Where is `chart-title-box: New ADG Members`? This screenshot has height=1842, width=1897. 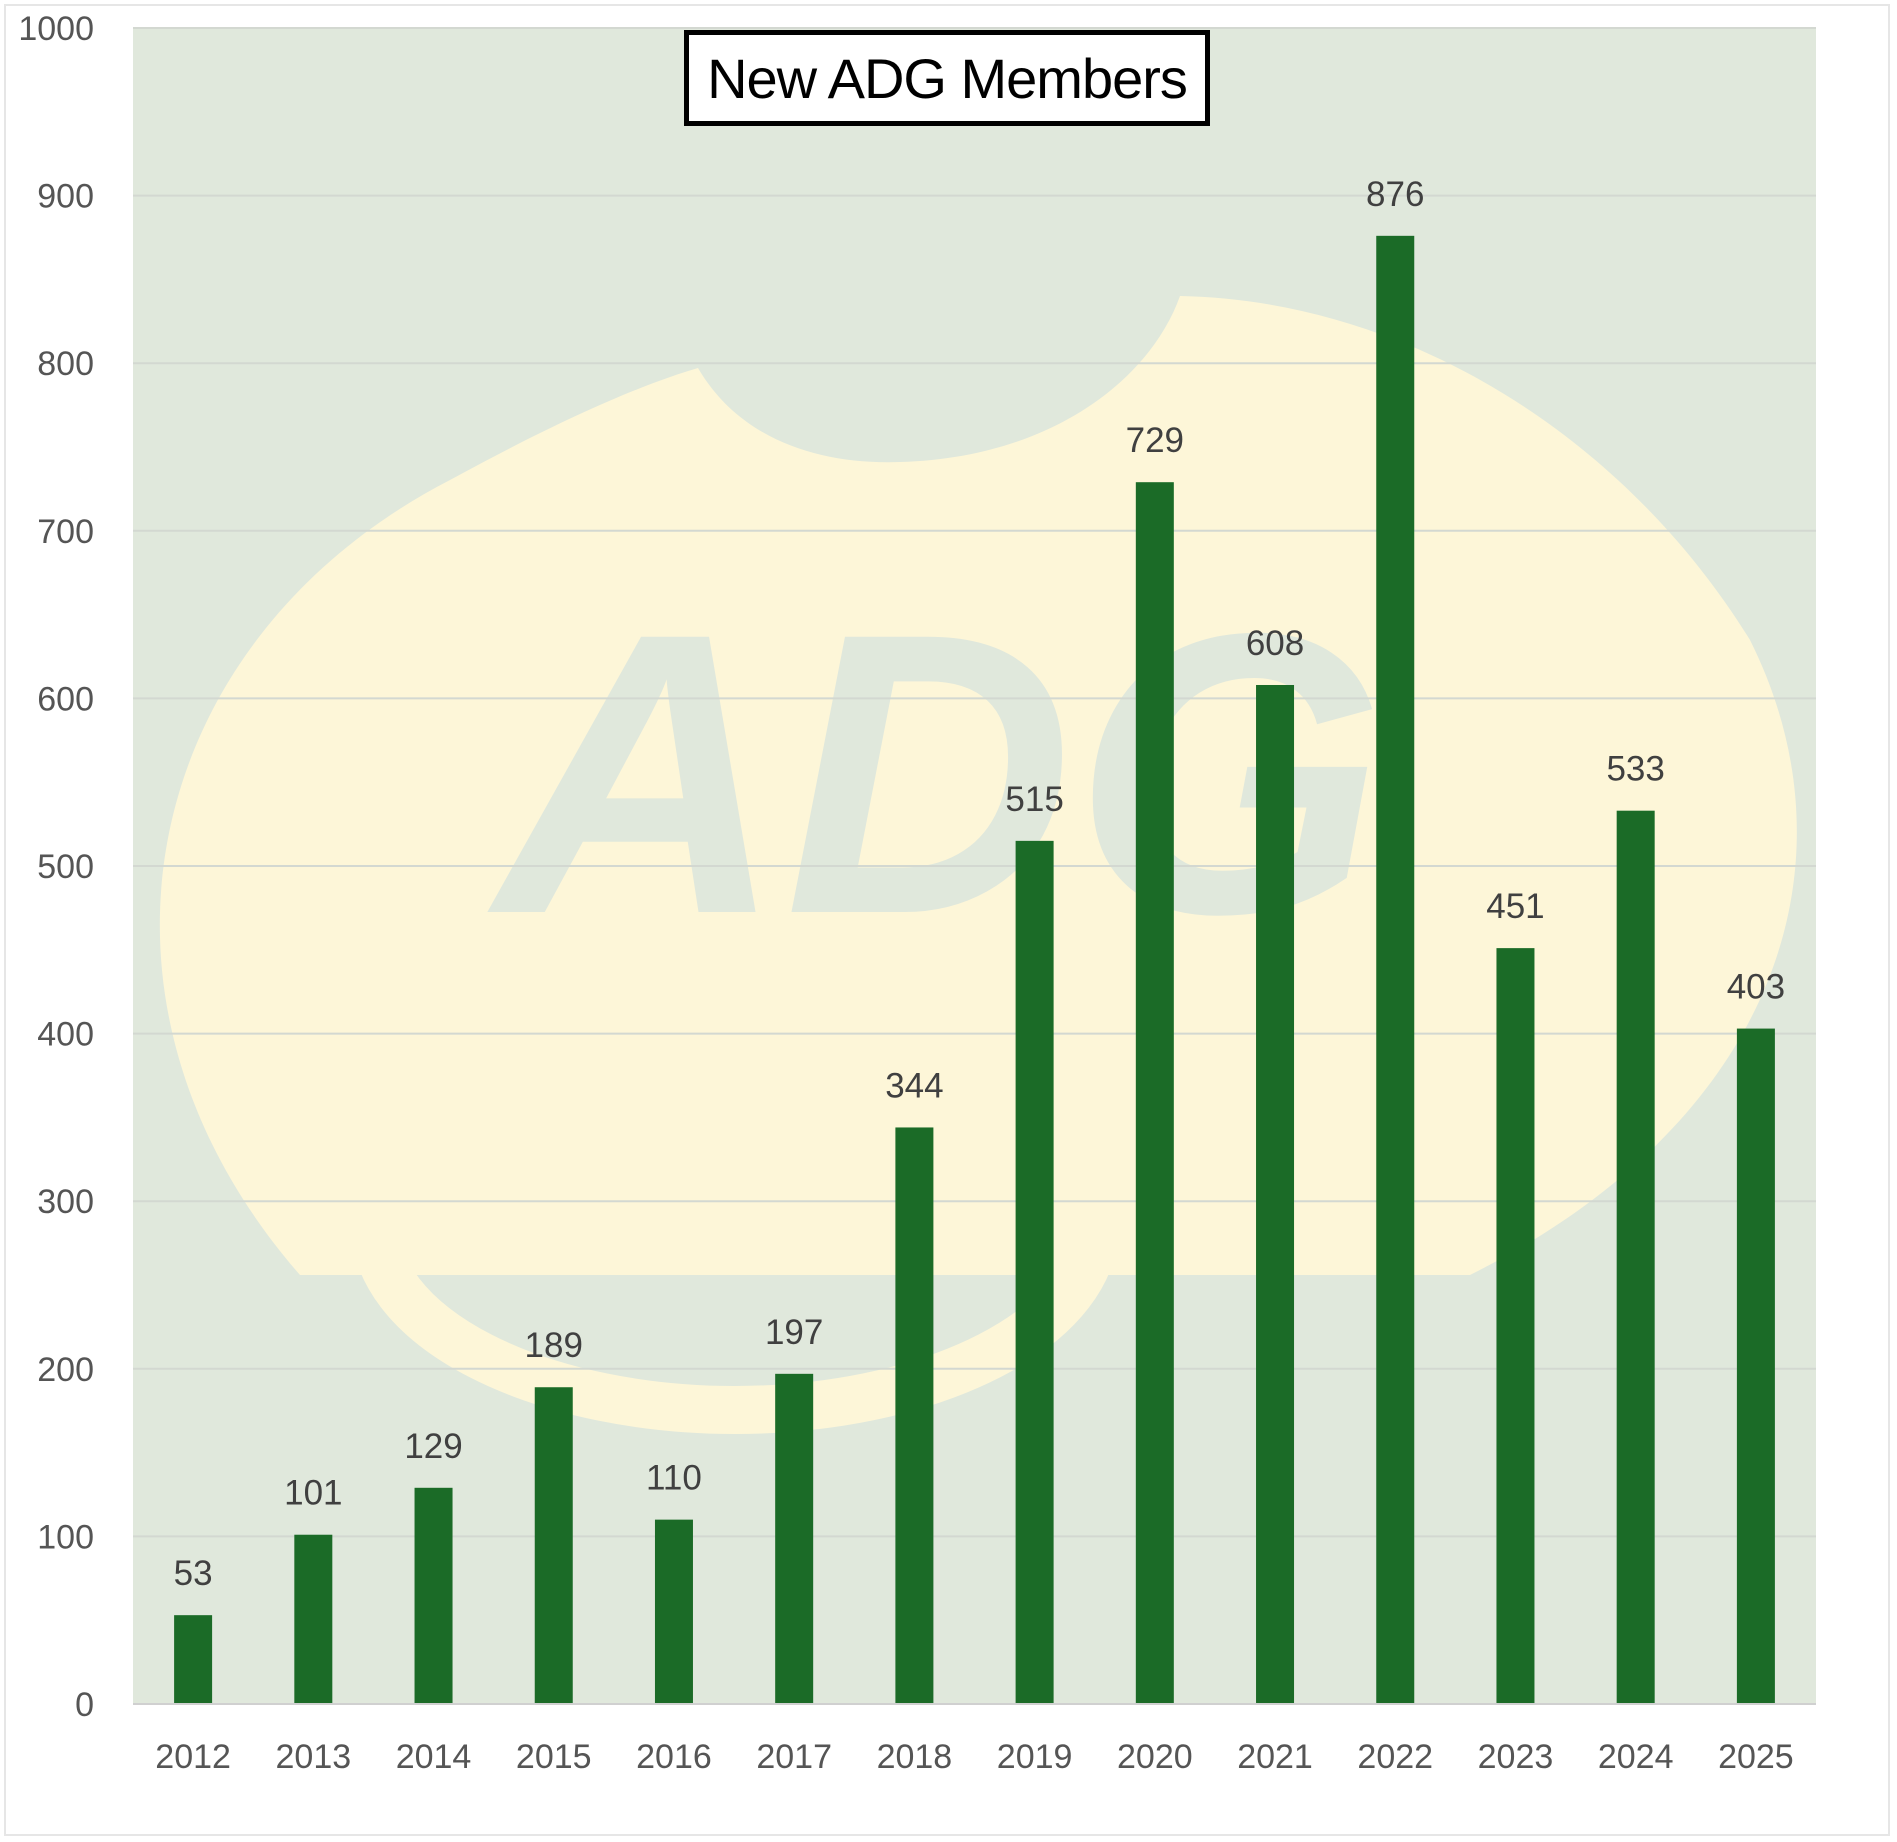
chart-title-box: New ADG Members is located at coordinates (947, 78).